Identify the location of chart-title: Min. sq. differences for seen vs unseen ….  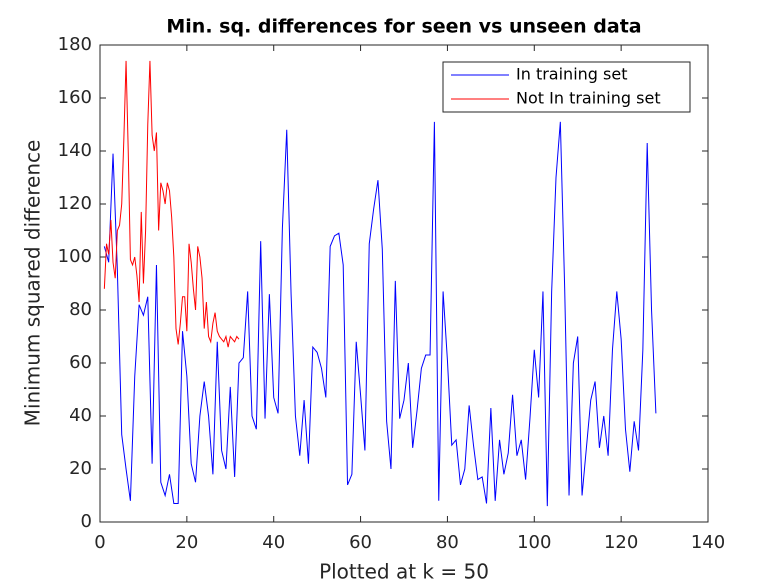
(403, 27).